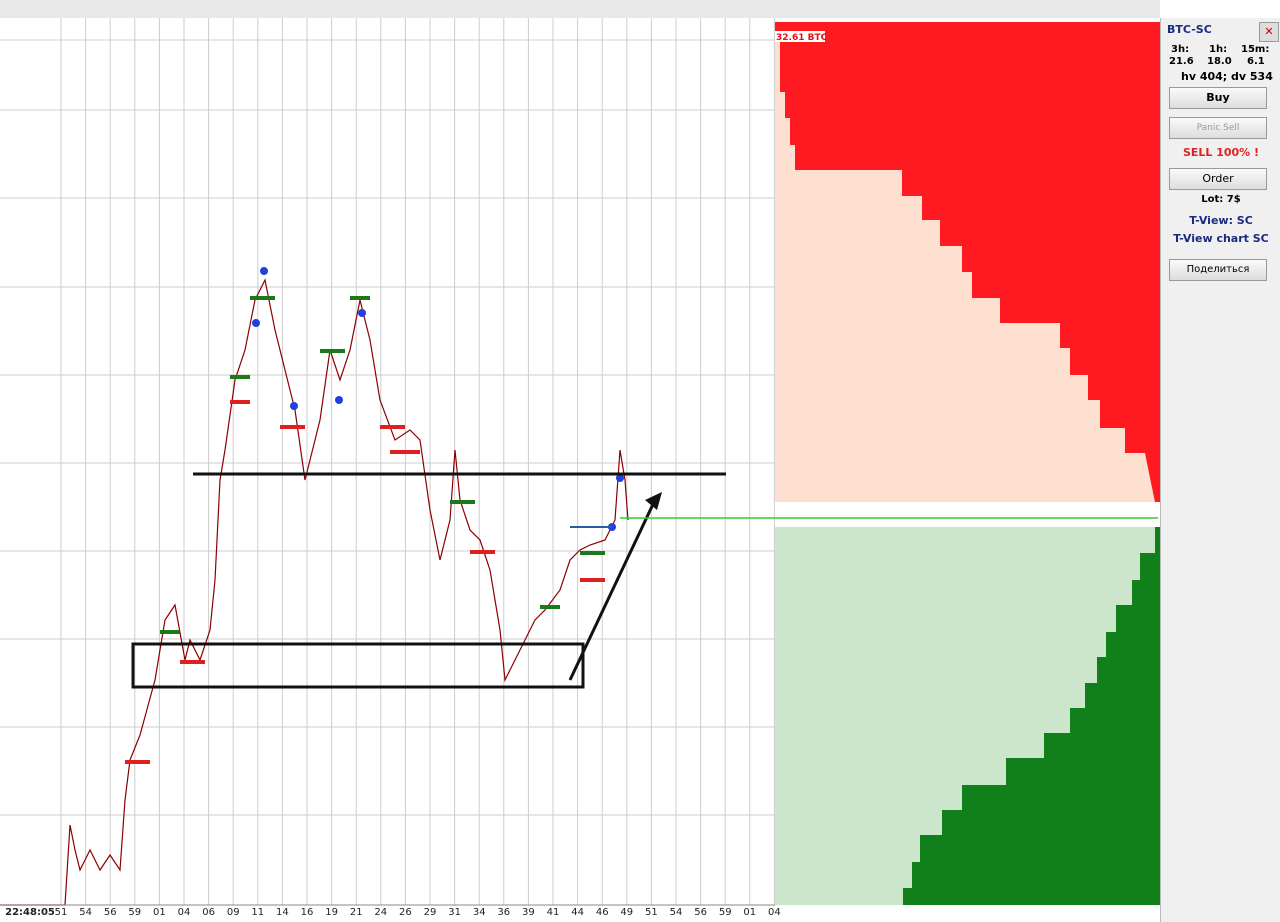  I want to click on period: 3h:, so click(1180, 49).